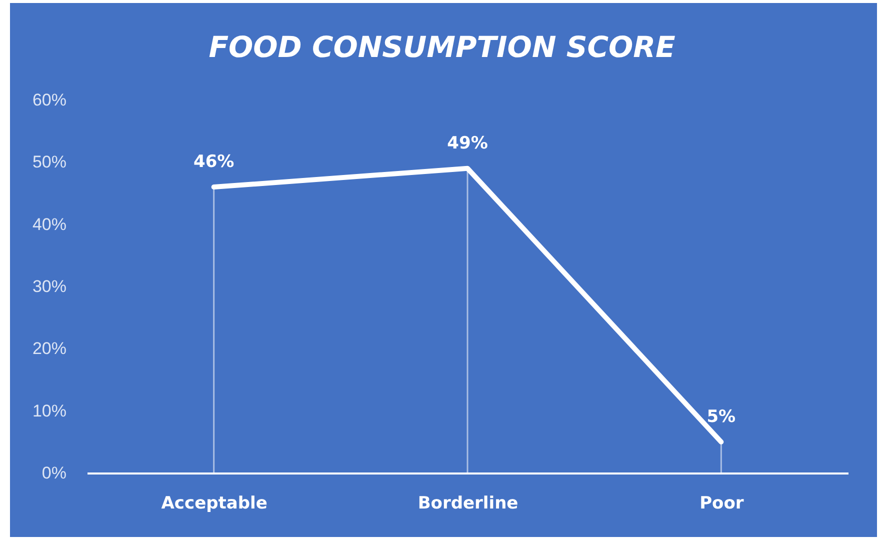 The height and width of the screenshot is (539, 880). What do you see at coordinates (721, 416) in the screenshot?
I see `data-label: 5%` at bounding box center [721, 416].